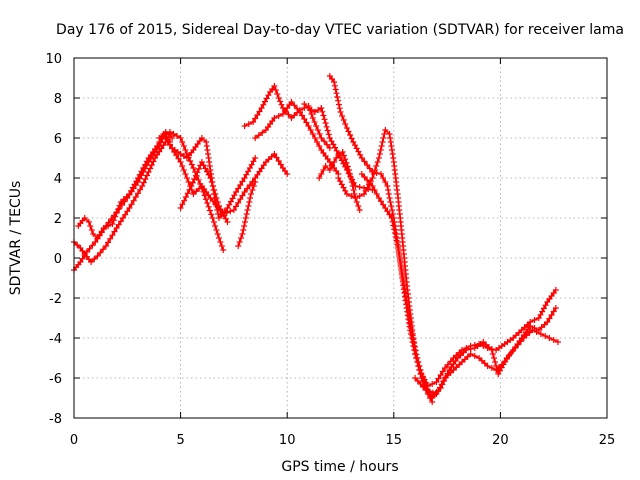  Describe the element at coordinates (55, 419) in the screenshot. I see `y-tick-label: -8` at that location.